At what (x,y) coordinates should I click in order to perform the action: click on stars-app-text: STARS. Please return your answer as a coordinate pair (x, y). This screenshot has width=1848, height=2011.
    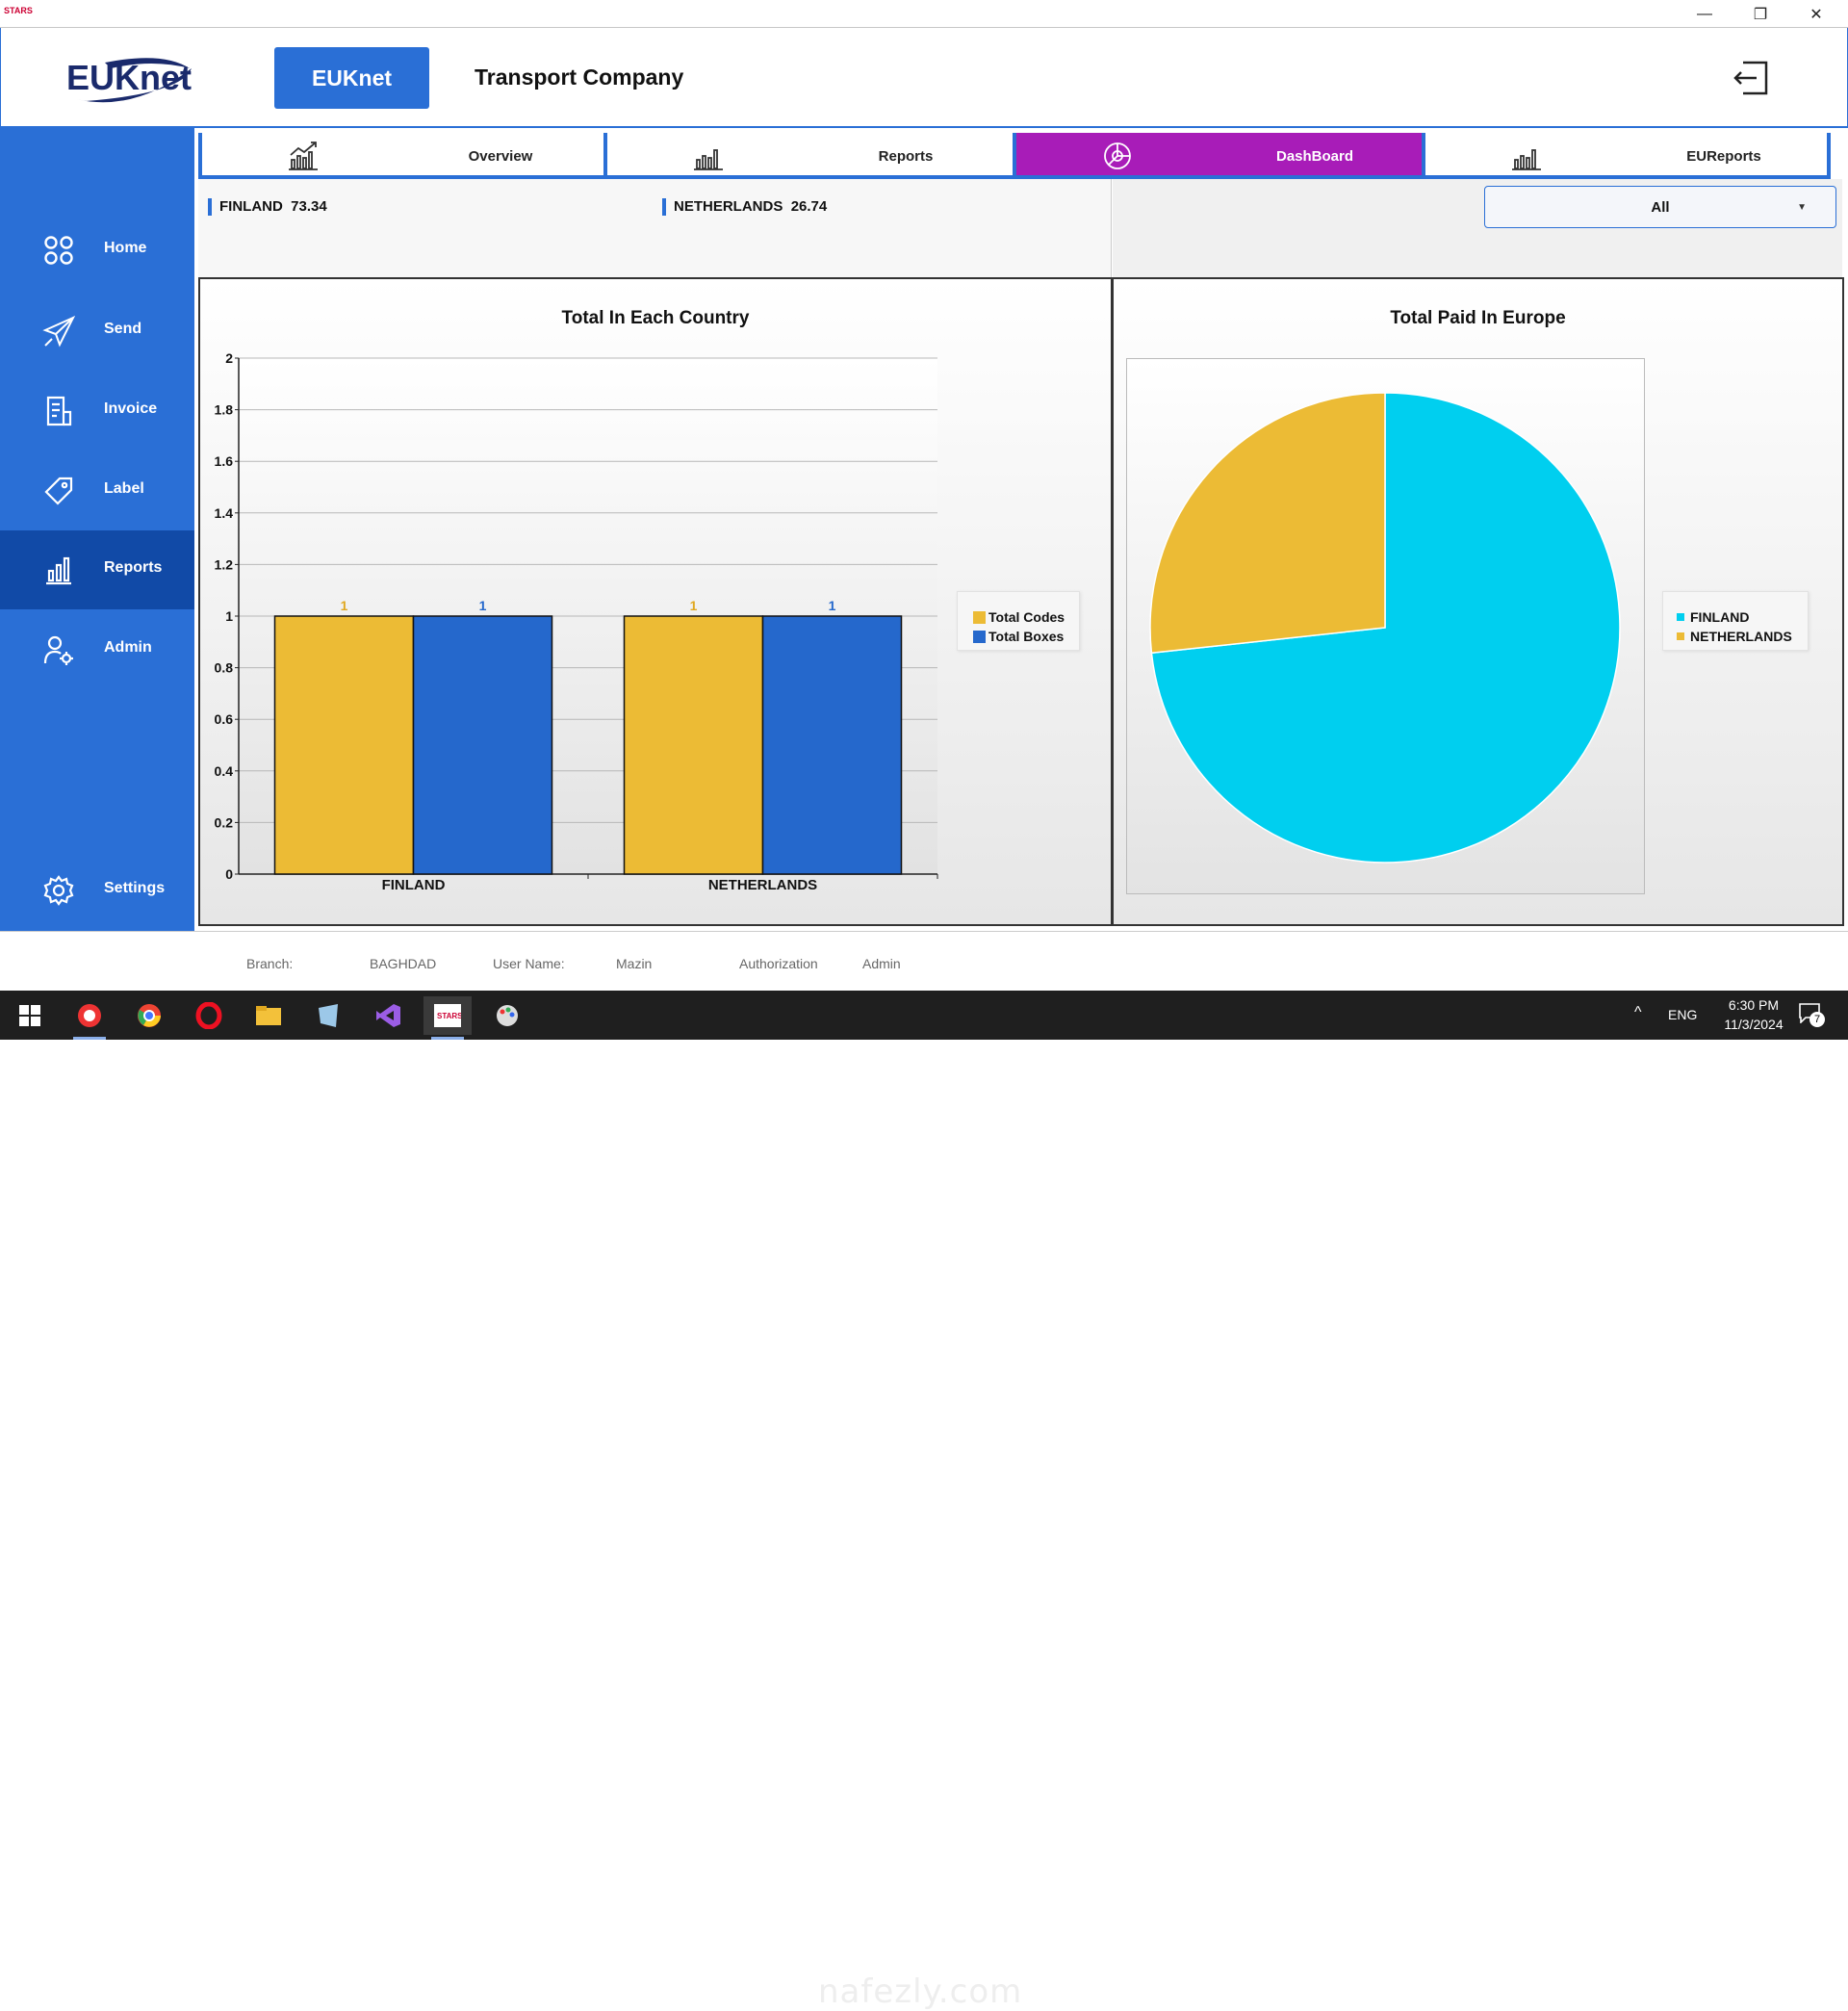
    Looking at the image, I should click on (449, 1016).